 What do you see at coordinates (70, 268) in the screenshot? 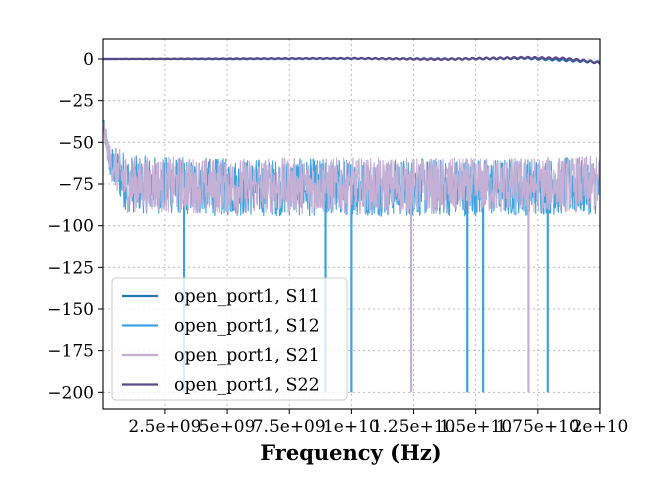
I see `y-tick-label-5: −125` at bounding box center [70, 268].